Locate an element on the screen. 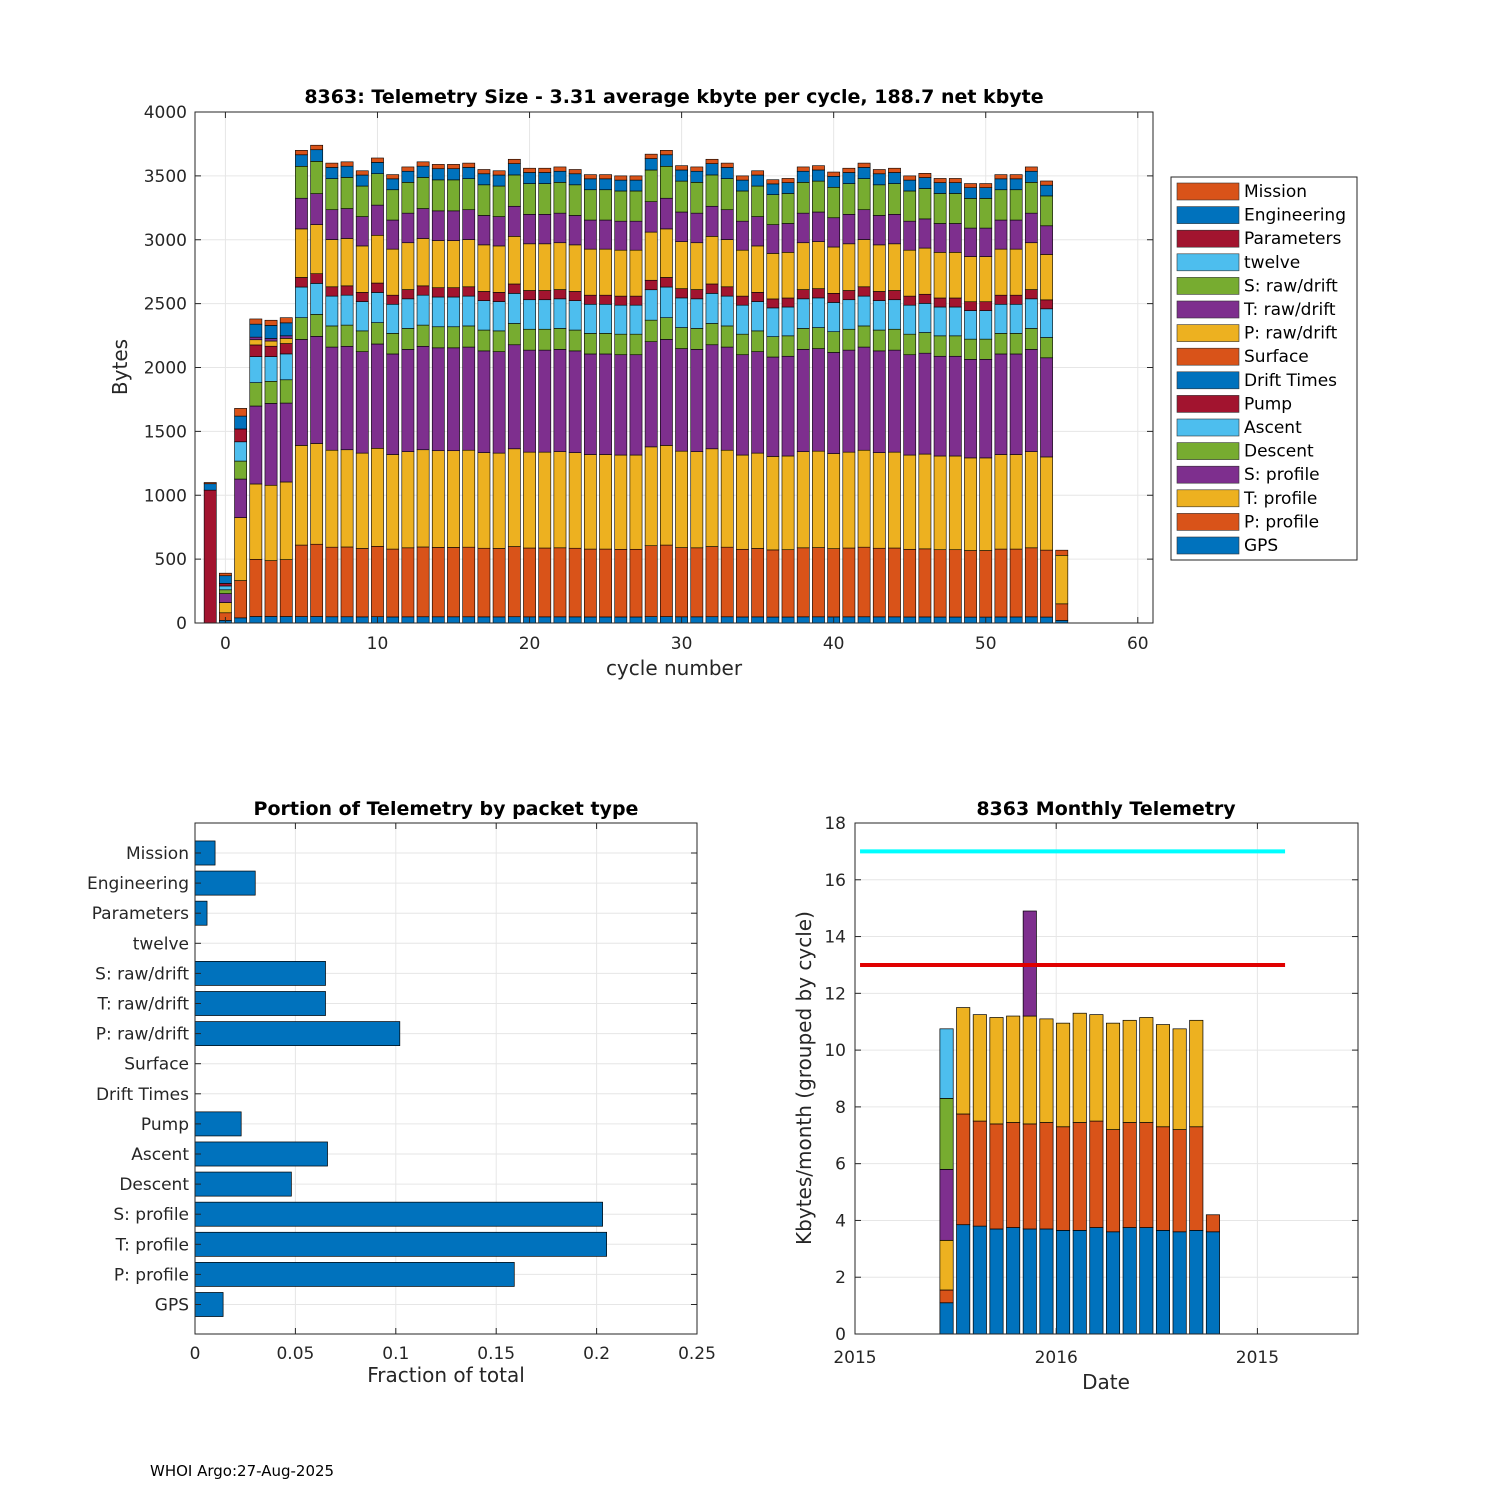 The width and height of the screenshot is (1500, 1500). footer-credit: WHOI Argo:27-Aug-2025 is located at coordinates (242, 1471).